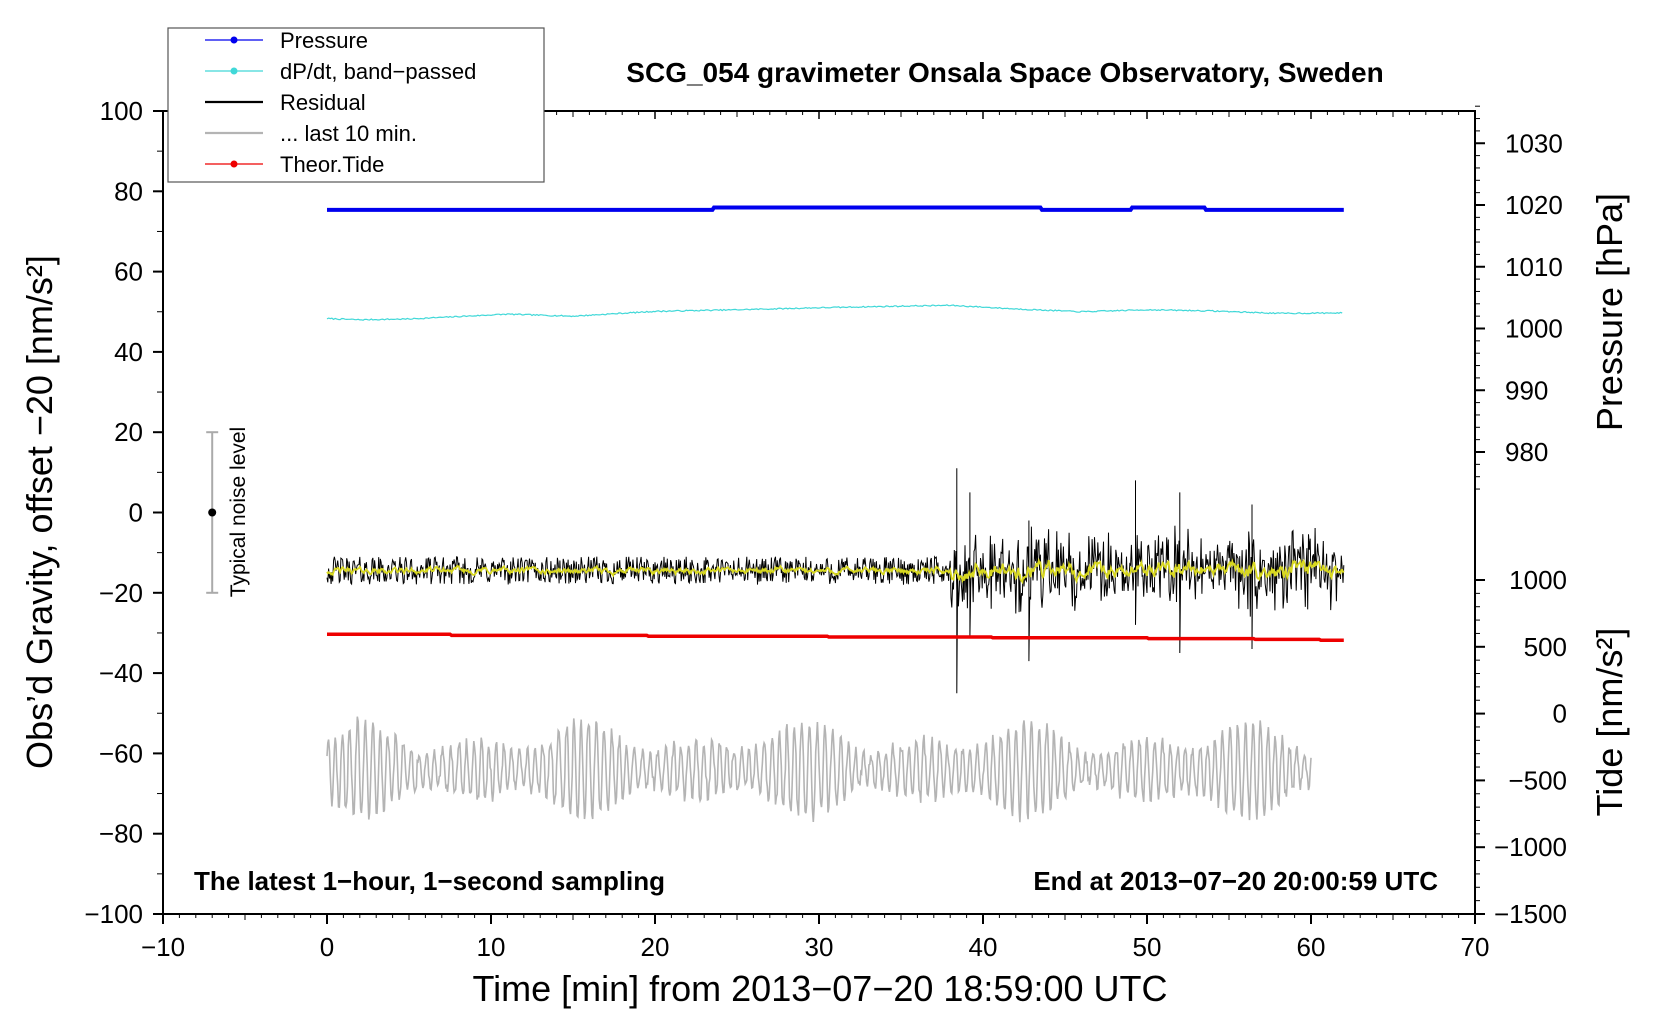 The width and height of the screenshot is (1660, 1020). What do you see at coordinates (835, 571) in the screenshot?
I see `series-residual-smoothed` at bounding box center [835, 571].